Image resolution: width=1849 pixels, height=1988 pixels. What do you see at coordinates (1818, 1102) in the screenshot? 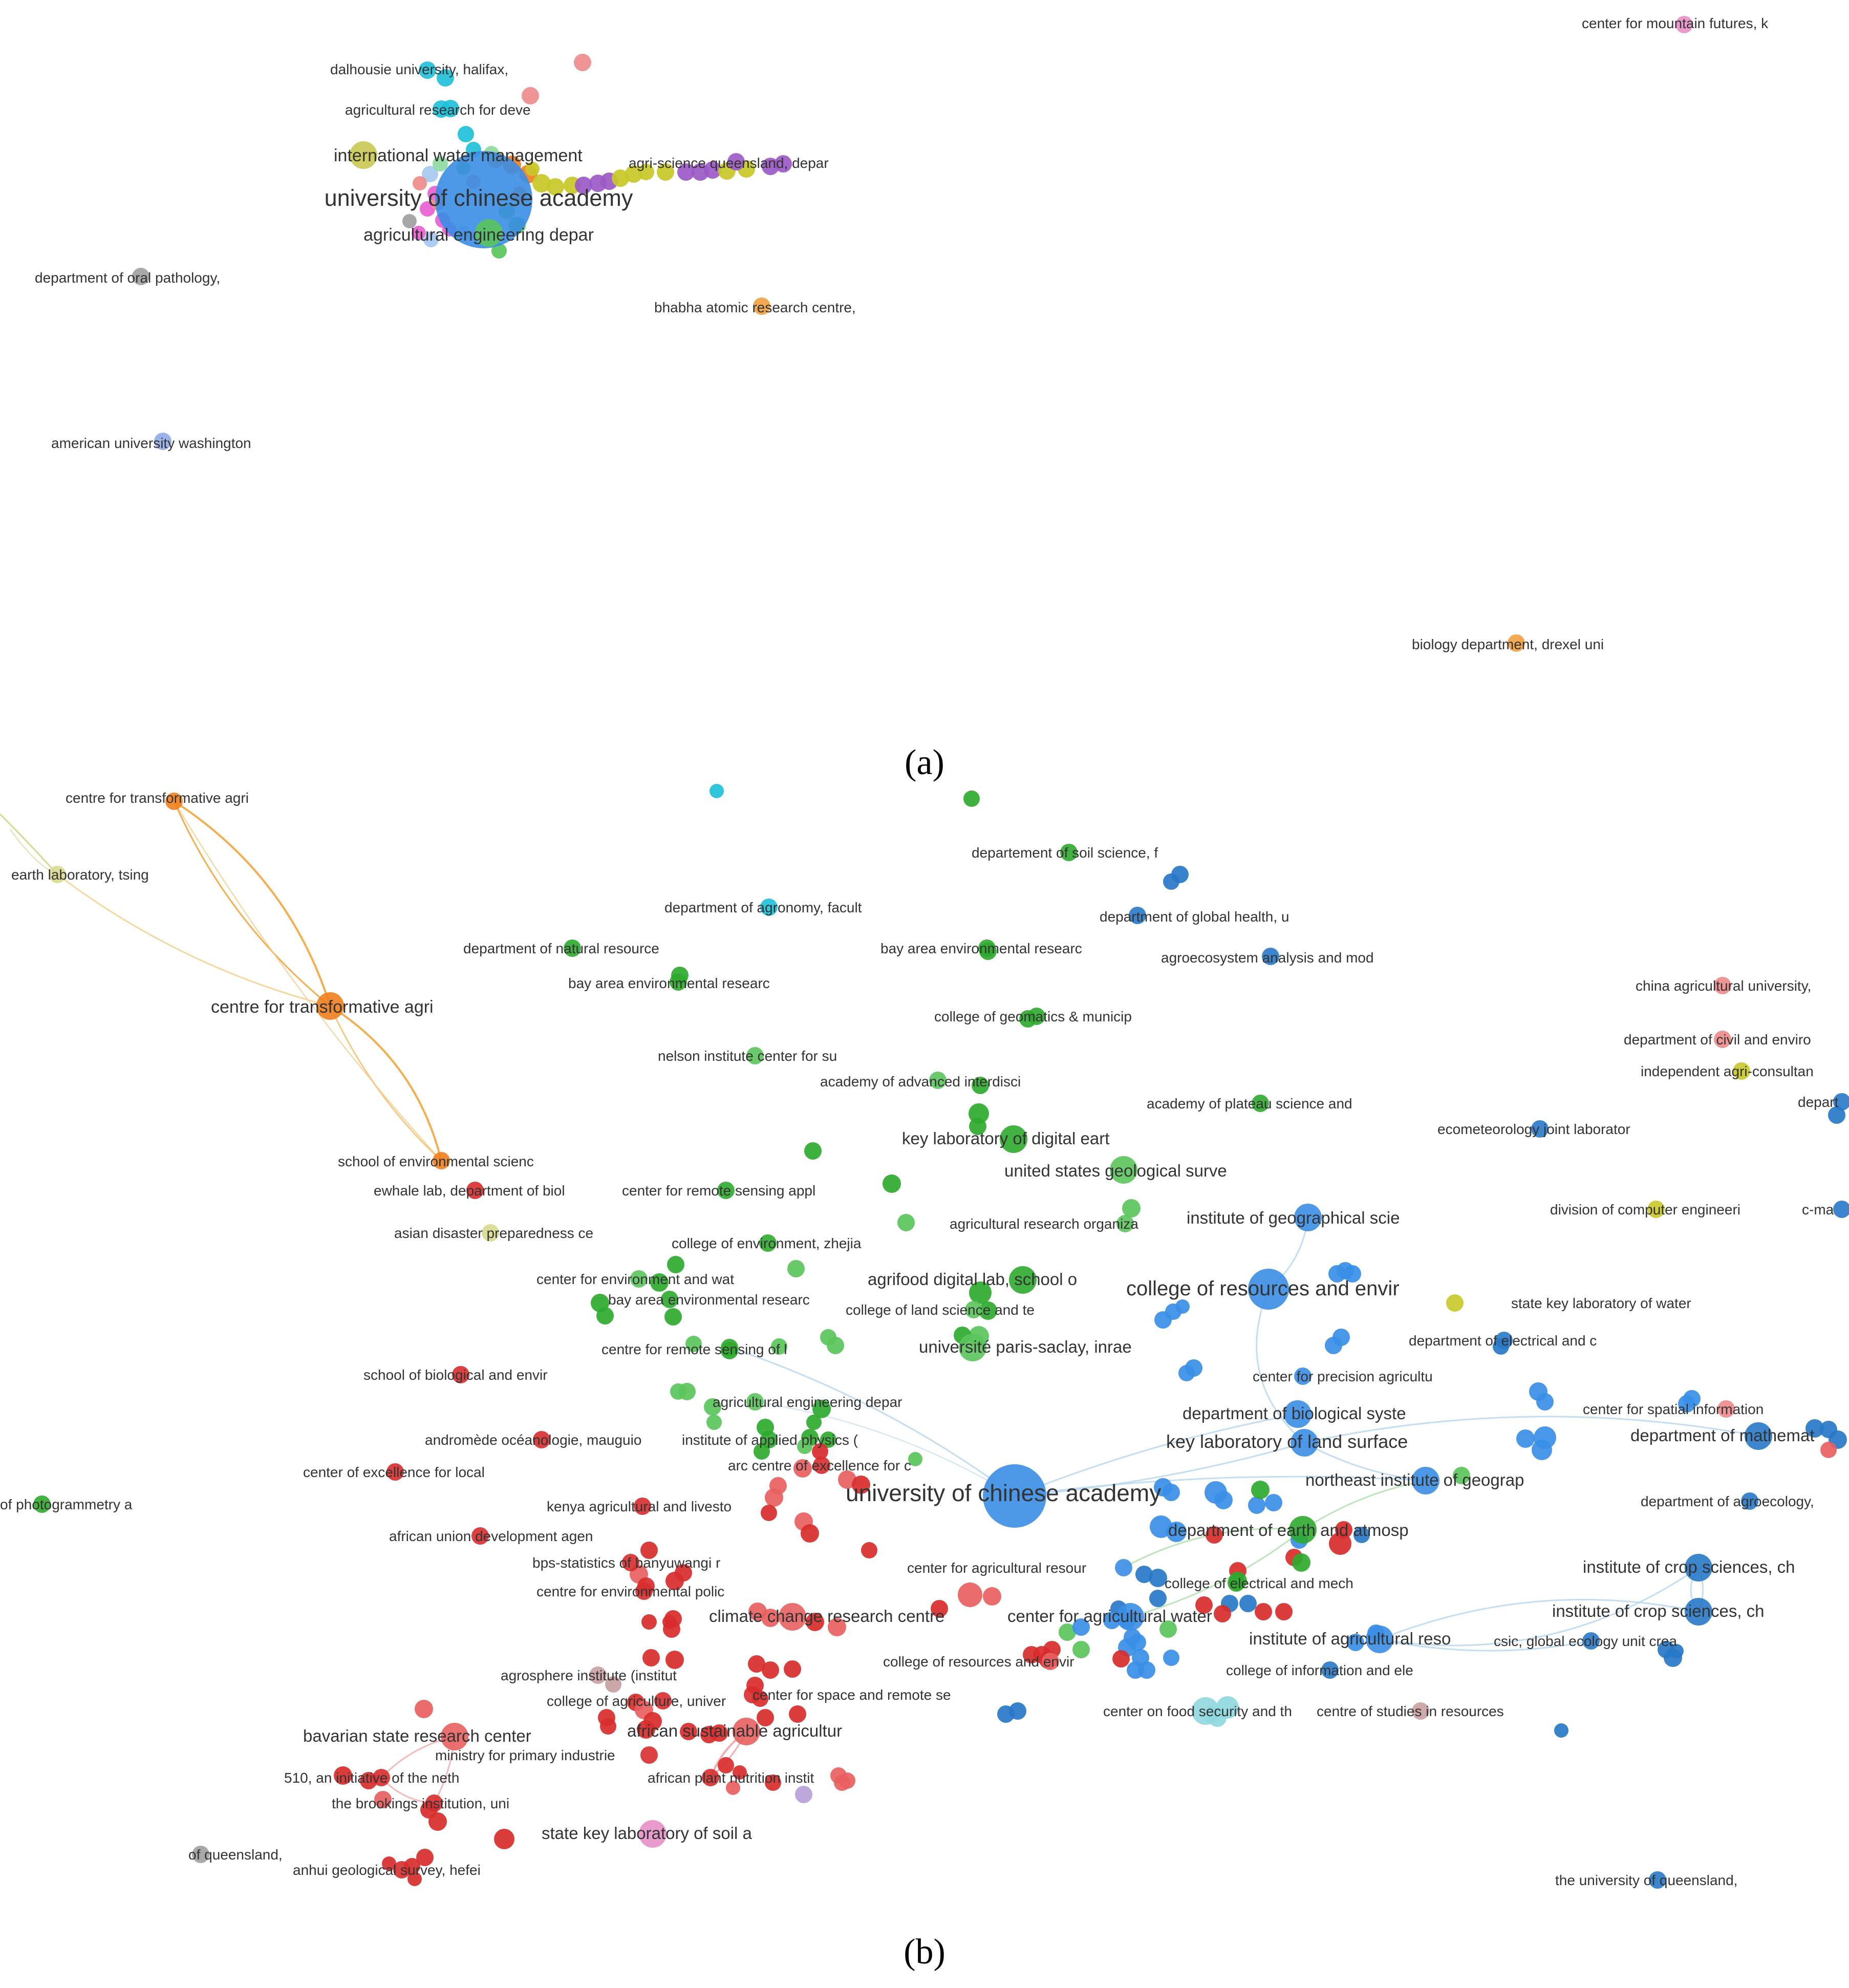
I see `node-label: depart` at bounding box center [1818, 1102].